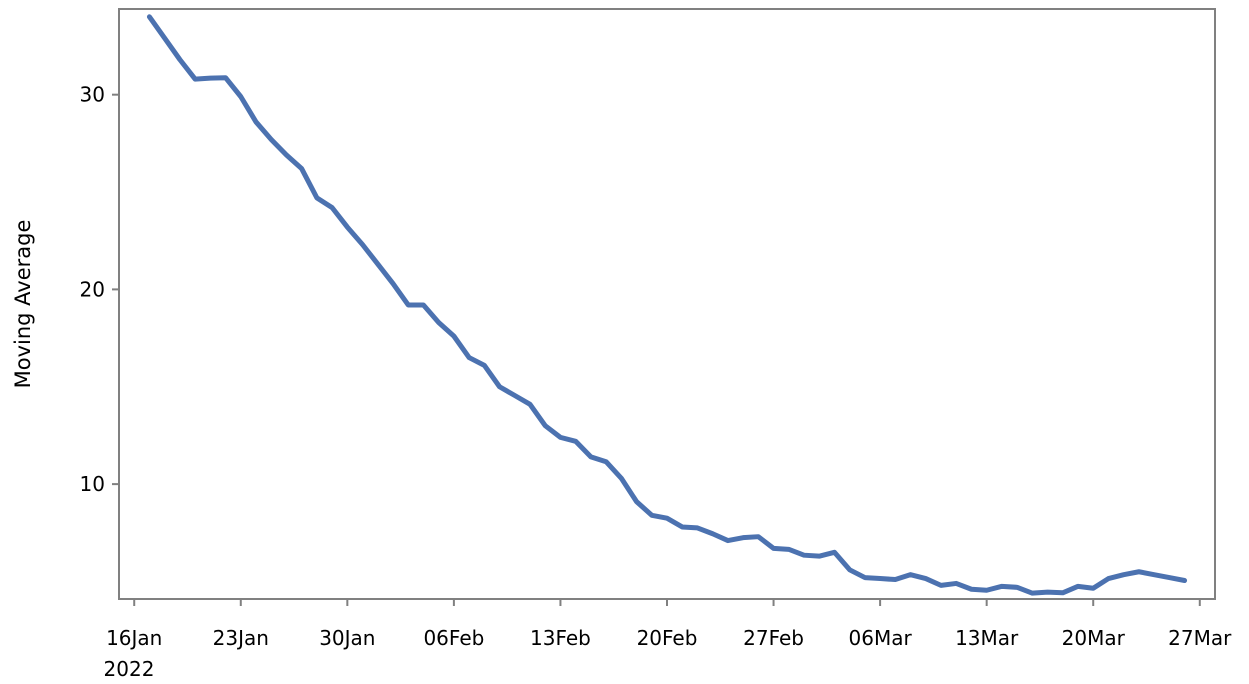 This screenshot has width=1249, height=684. I want to click on x-tick-label: 13Feb, so click(560, 638).